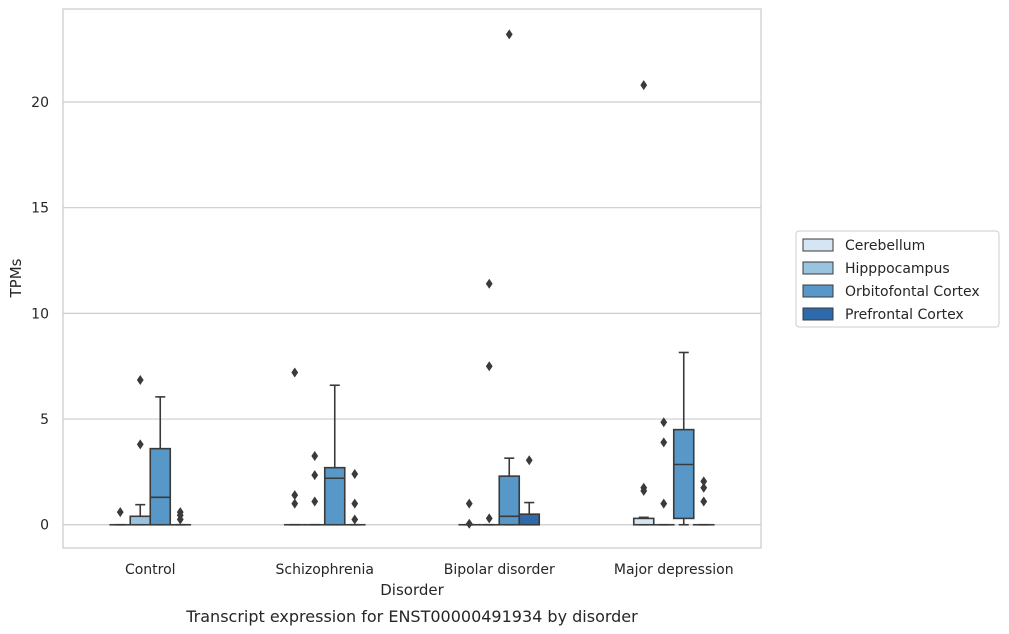 The height and width of the screenshot is (634, 1009). Describe the element at coordinates (16, 278) in the screenshot. I see `y-axis-label: TPMs` at that location.